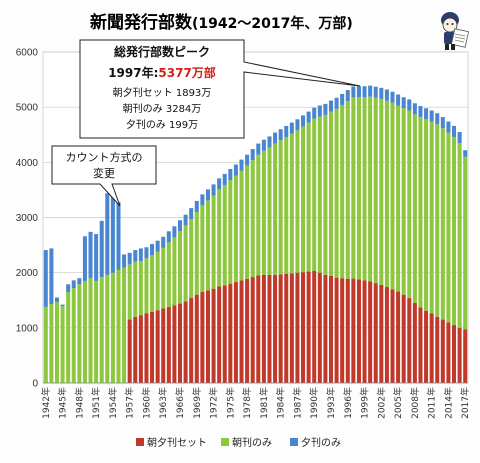 Image resolution: width=480 pixels, height=463 pixels. What do you see at coordinates (46, 403) in the screenshot?
I see `x-tick-label: 1942年` at bounding box center [46, 403].